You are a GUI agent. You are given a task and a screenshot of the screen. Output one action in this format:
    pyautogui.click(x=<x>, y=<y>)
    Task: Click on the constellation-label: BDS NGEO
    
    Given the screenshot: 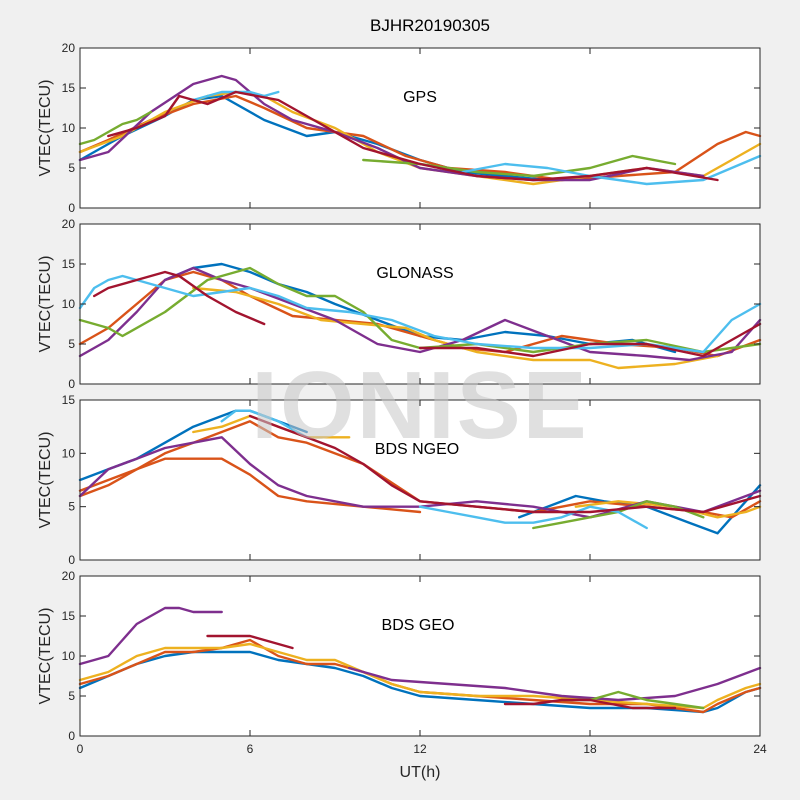 What is the action you would take?
    pyautogui.click(x=417, y=449)
    